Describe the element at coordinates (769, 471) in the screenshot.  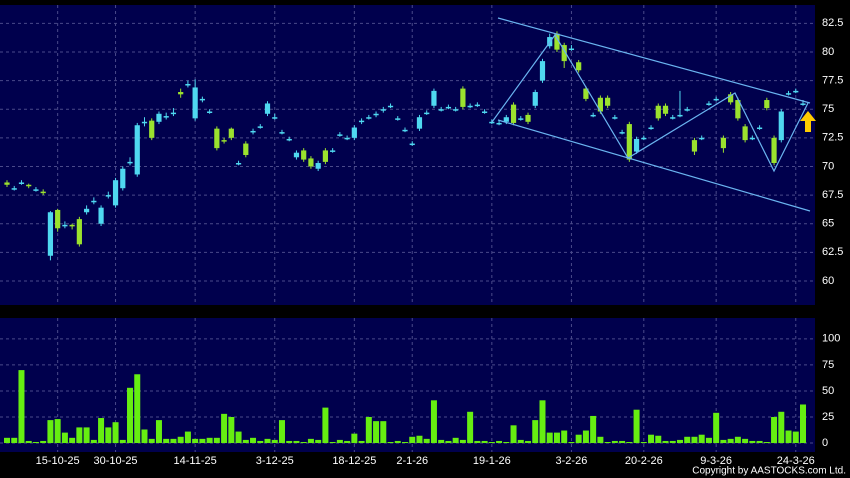
I see `copyright: Copyright by AASTOCKS.com Ltd.` at that location.